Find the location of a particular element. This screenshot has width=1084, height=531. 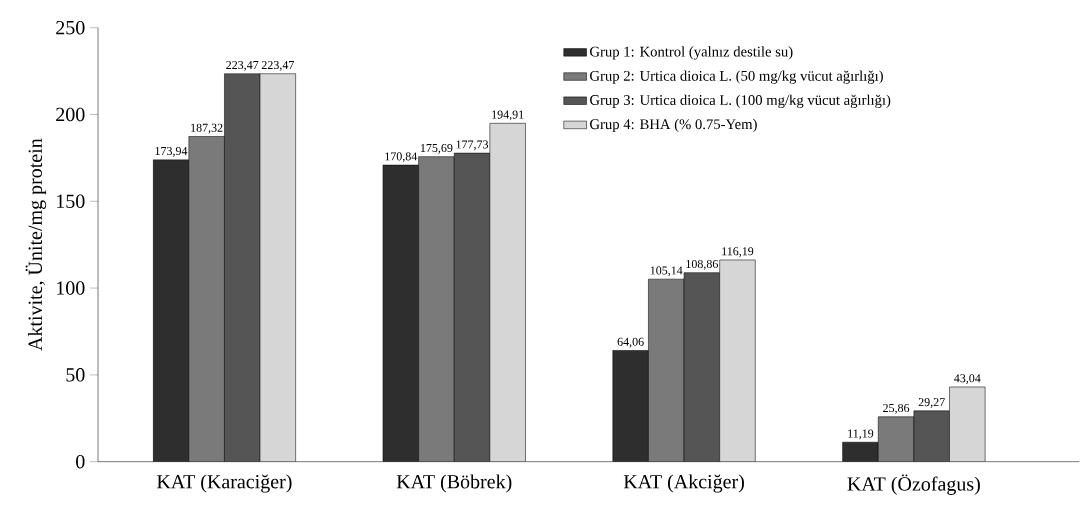

data-label: 170,84 is located at coordinates (401, 157).